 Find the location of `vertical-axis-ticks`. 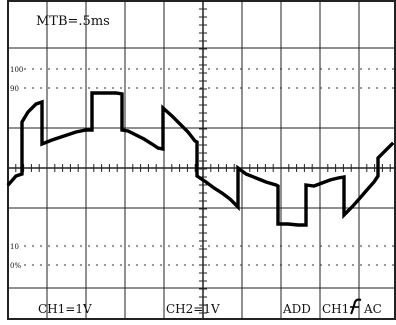

vertical-axis-ticks is located at coordinates (203, 157).